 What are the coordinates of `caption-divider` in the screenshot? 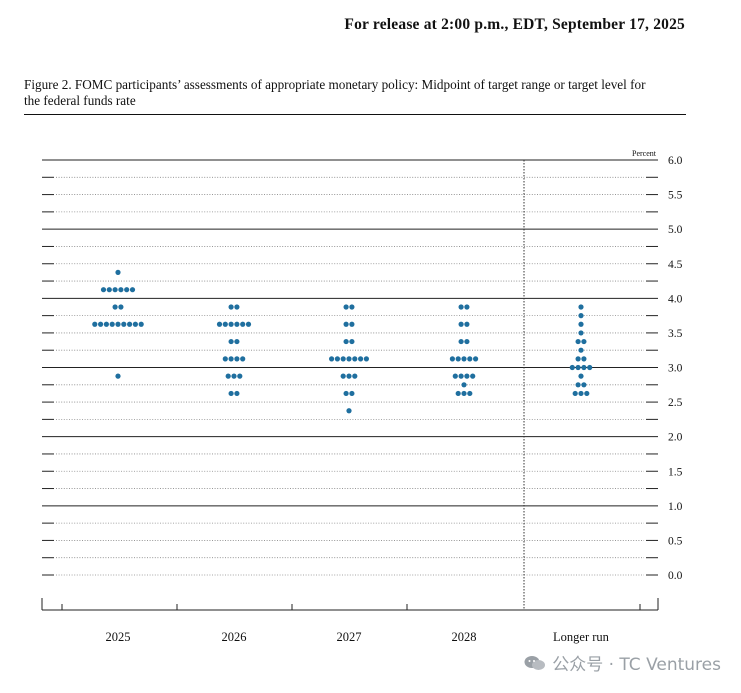 It's located at (355, 114).